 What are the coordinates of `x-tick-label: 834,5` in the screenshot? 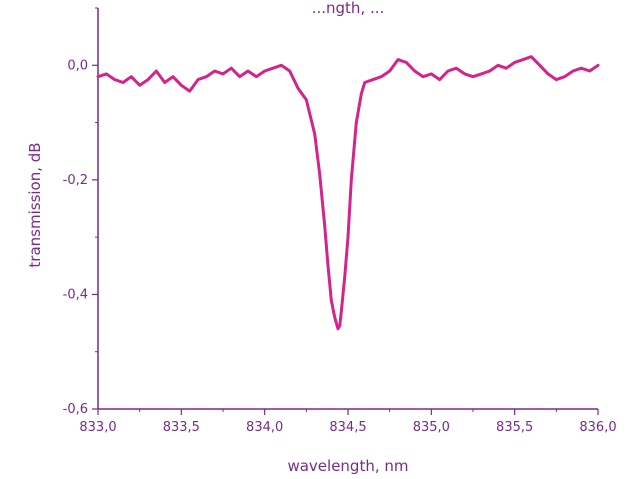 It's located at (347, 427).